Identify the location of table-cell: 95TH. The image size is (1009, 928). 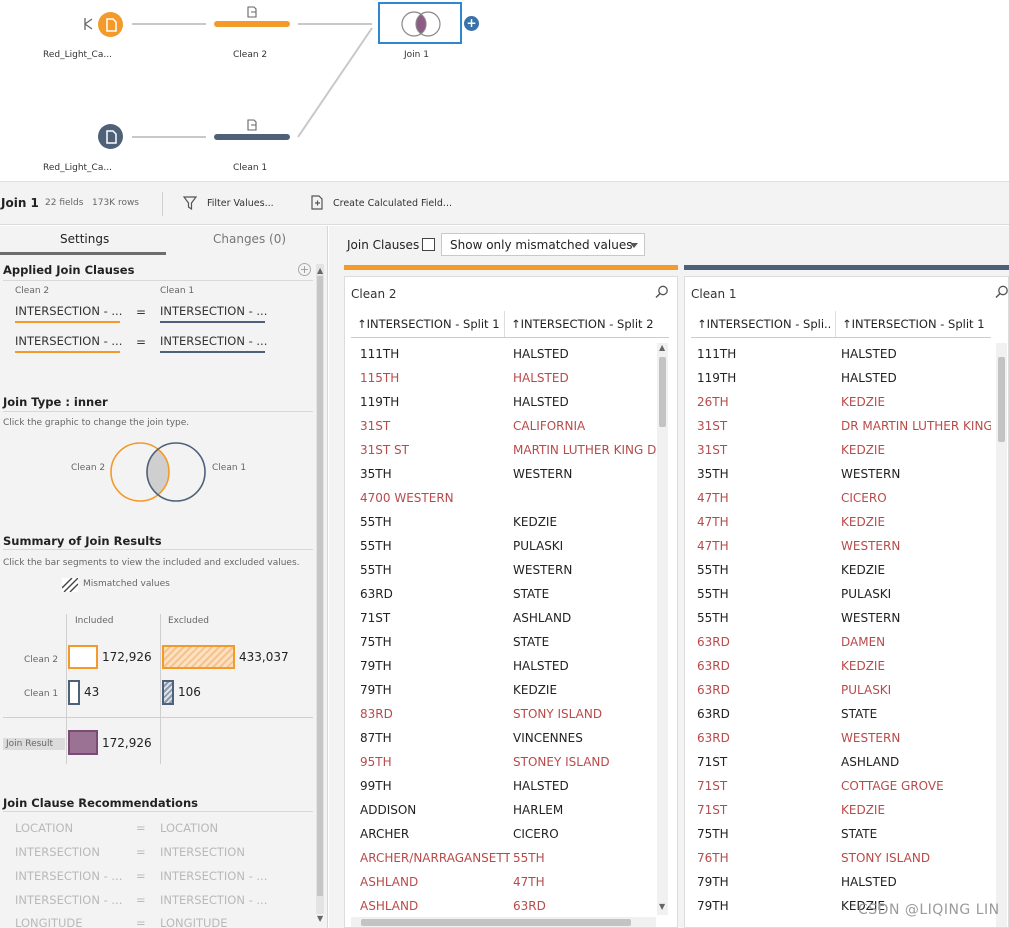
(376, 762).